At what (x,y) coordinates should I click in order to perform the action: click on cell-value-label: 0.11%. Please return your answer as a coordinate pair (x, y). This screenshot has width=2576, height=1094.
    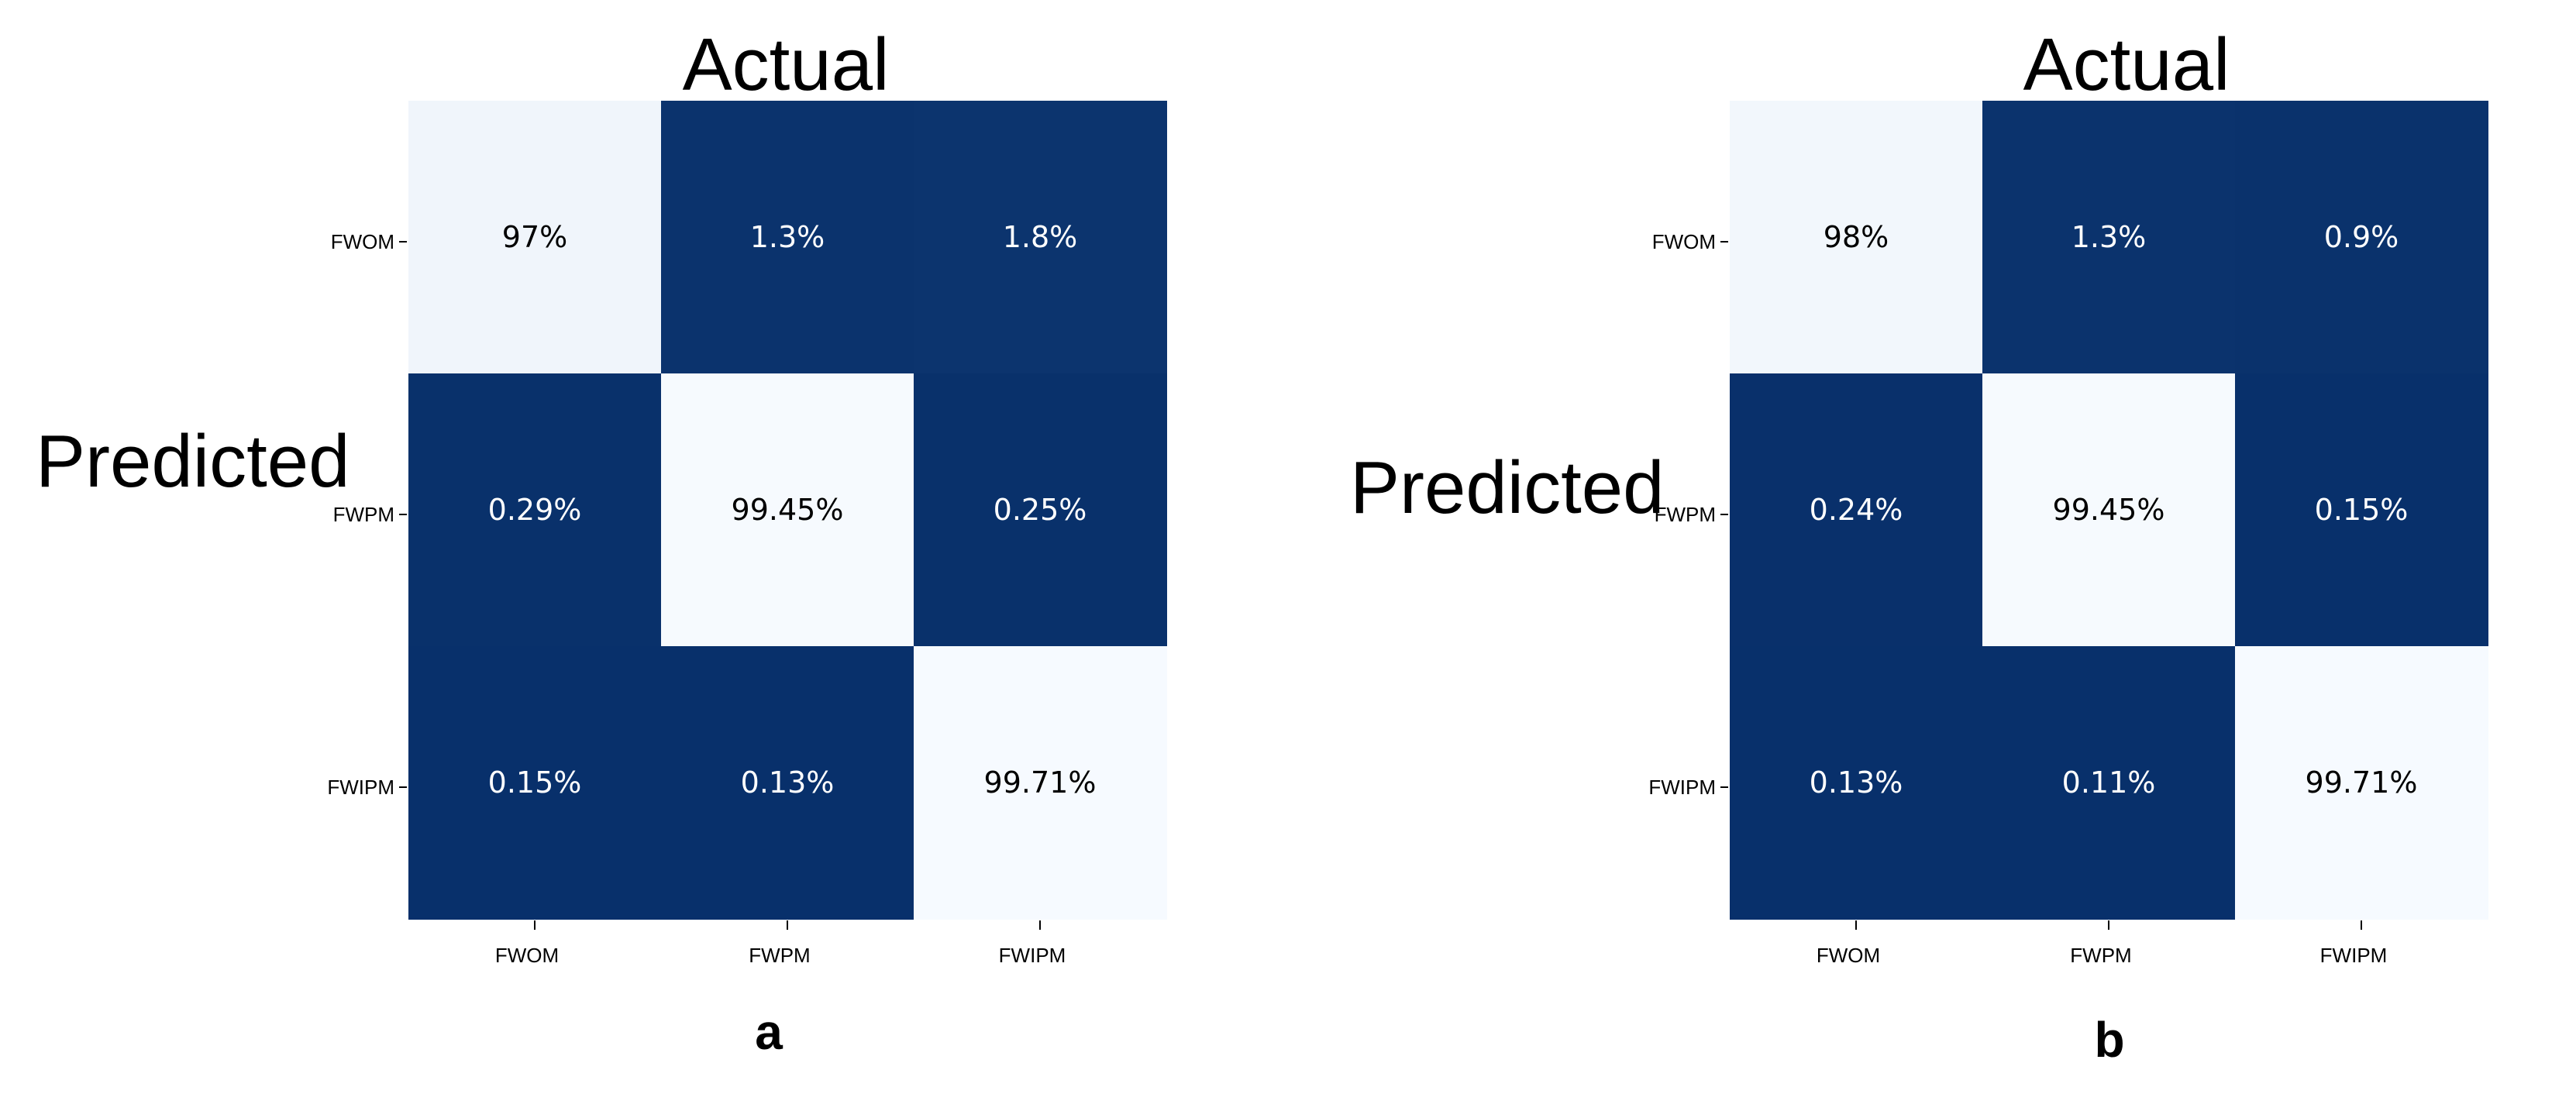
    Looking at the image, I should click on (2109, 782).